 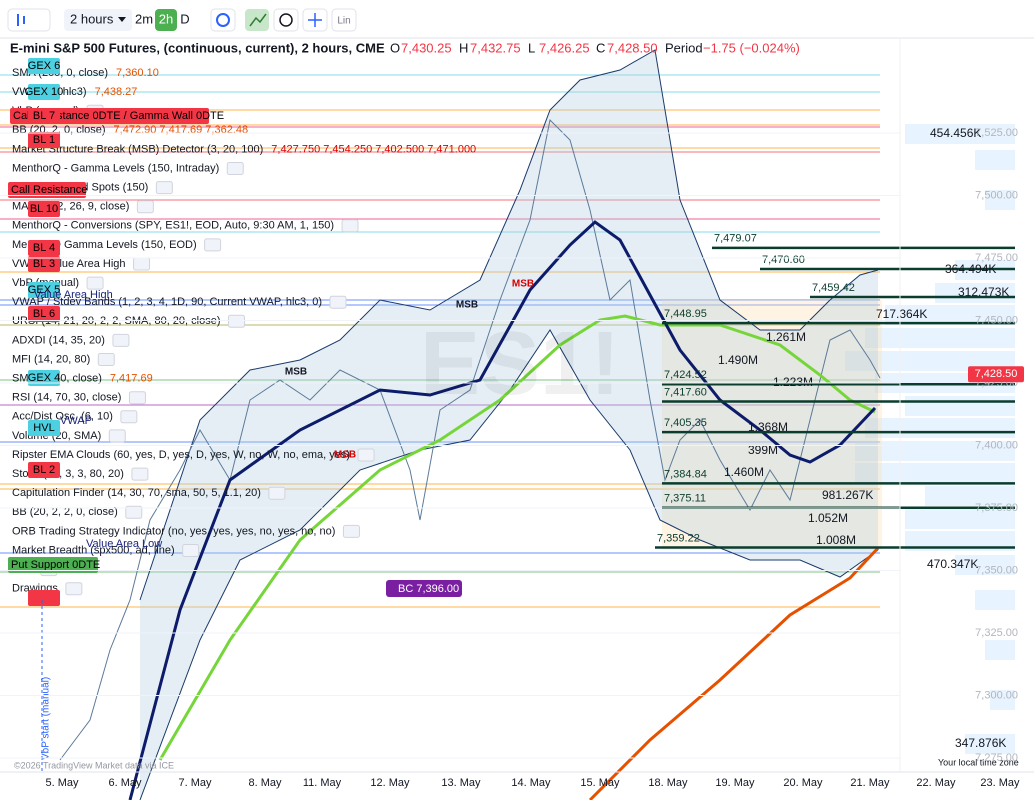 What do you see at coordinates (265, 783) in the screenshot?
I see `date-label: 8. May` at bounding box center [265, 783].